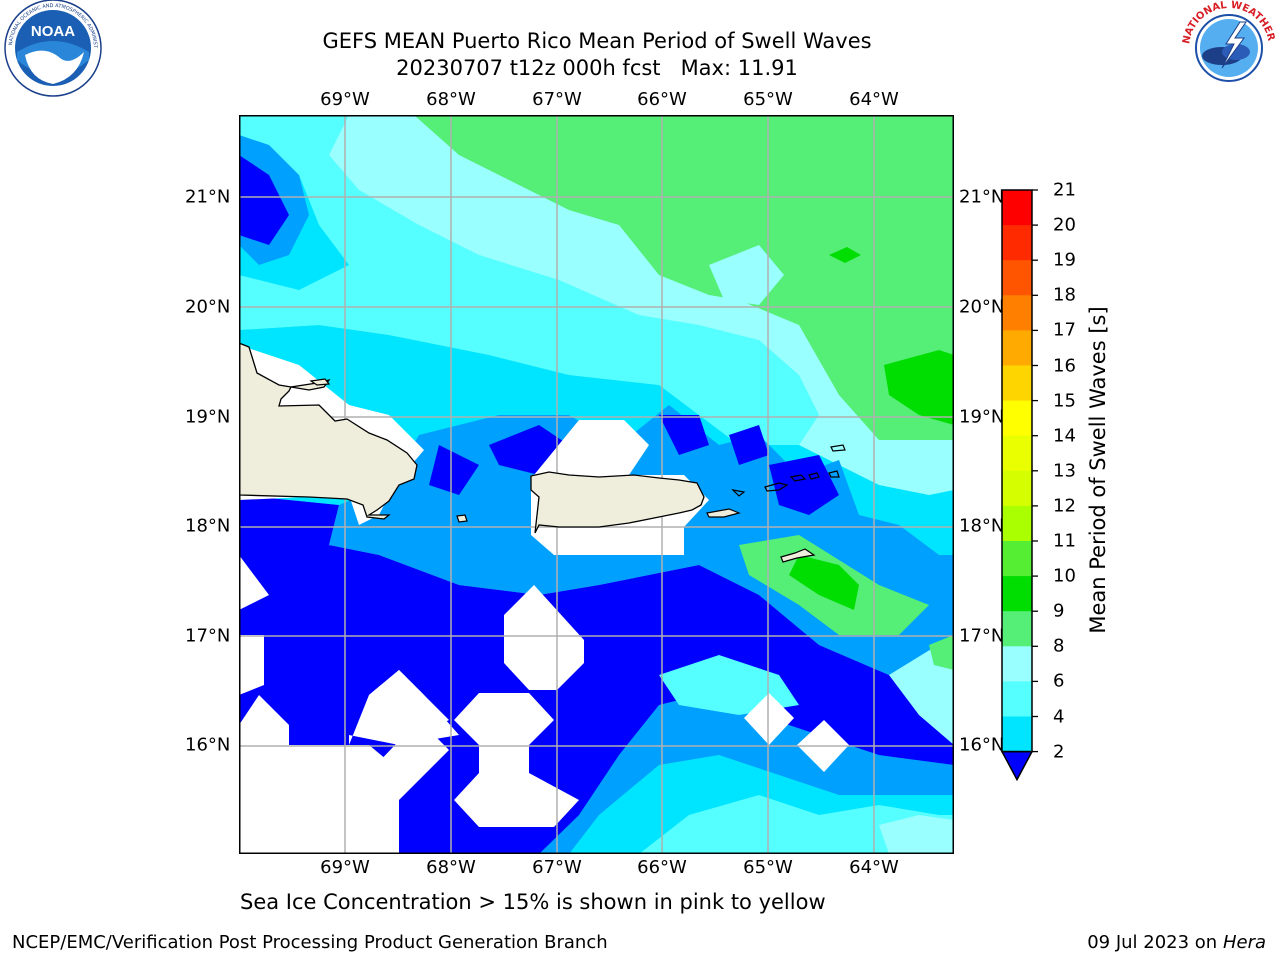  What do you see at coordinates (1064, 260) in the screenshot?
I see `colorbar-tick-label: 19` at bounding box center [1064, 260].